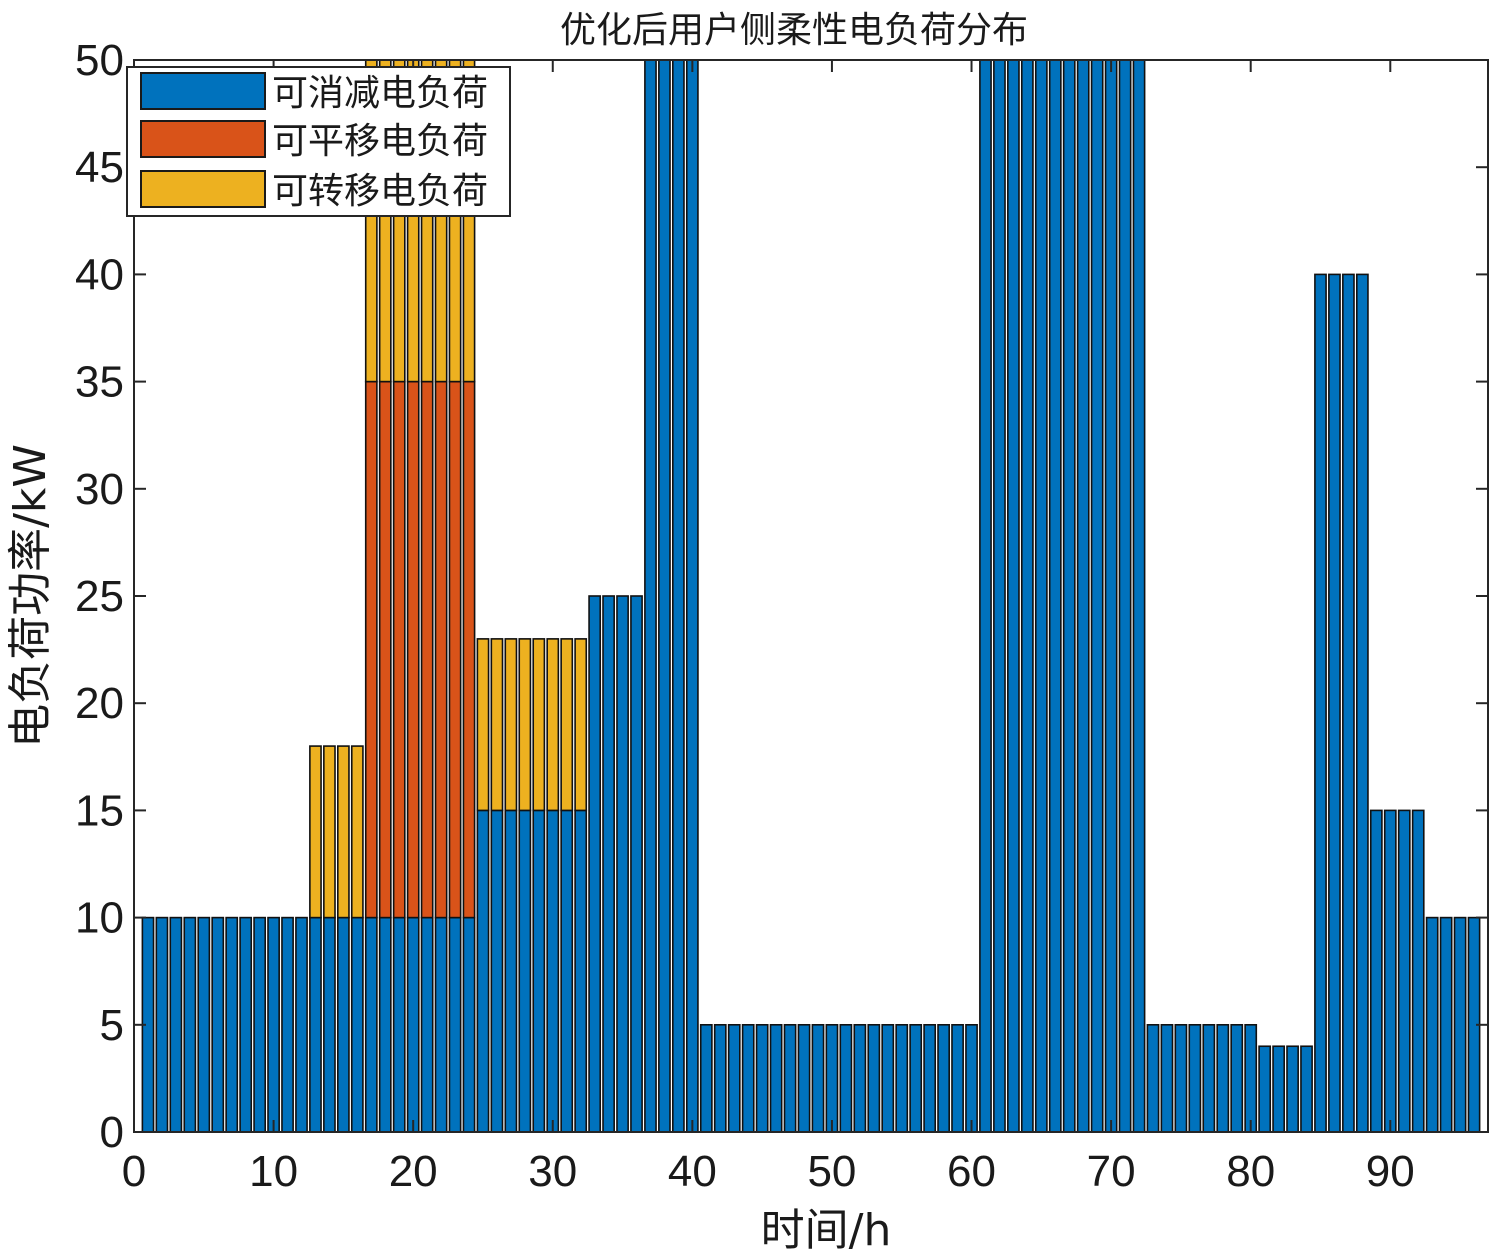 The width and height of the screenshot is (1494, 1260). I want to click on bar-reducible-t95, so click(1460, 1024).